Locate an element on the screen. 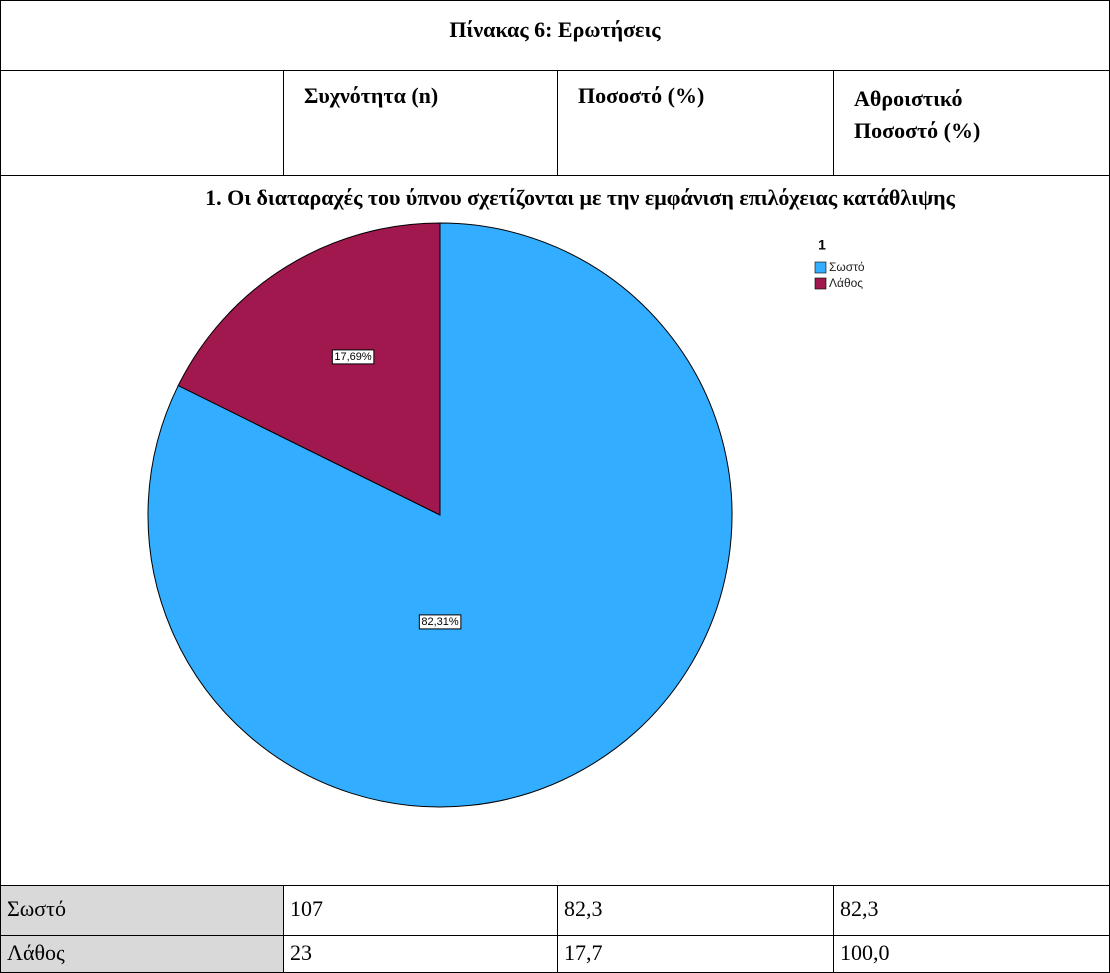  pie-slice is located at coordinates (309, 369).